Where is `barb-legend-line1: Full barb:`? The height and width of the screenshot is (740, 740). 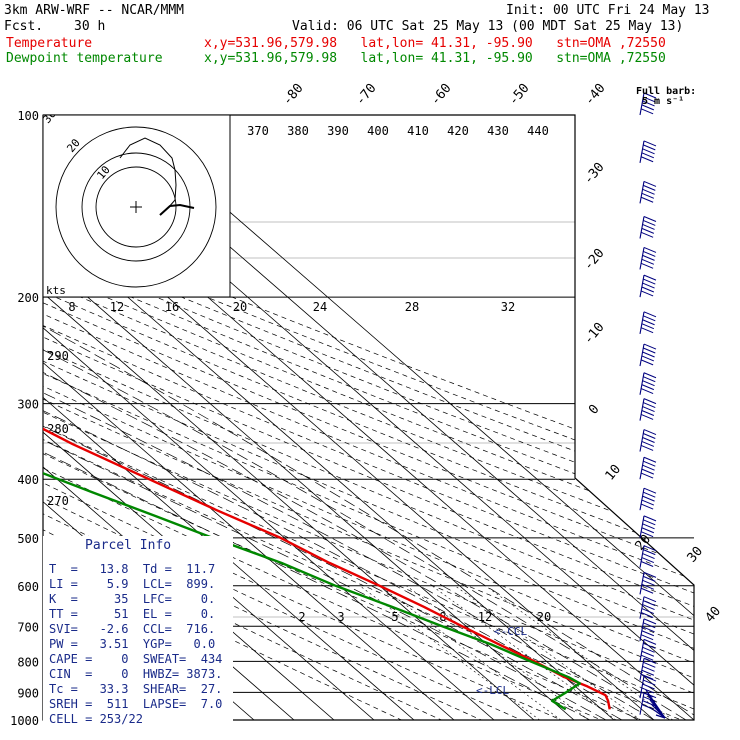
barb-legend-line1: Full barb: is located at coordinates (666, 91).